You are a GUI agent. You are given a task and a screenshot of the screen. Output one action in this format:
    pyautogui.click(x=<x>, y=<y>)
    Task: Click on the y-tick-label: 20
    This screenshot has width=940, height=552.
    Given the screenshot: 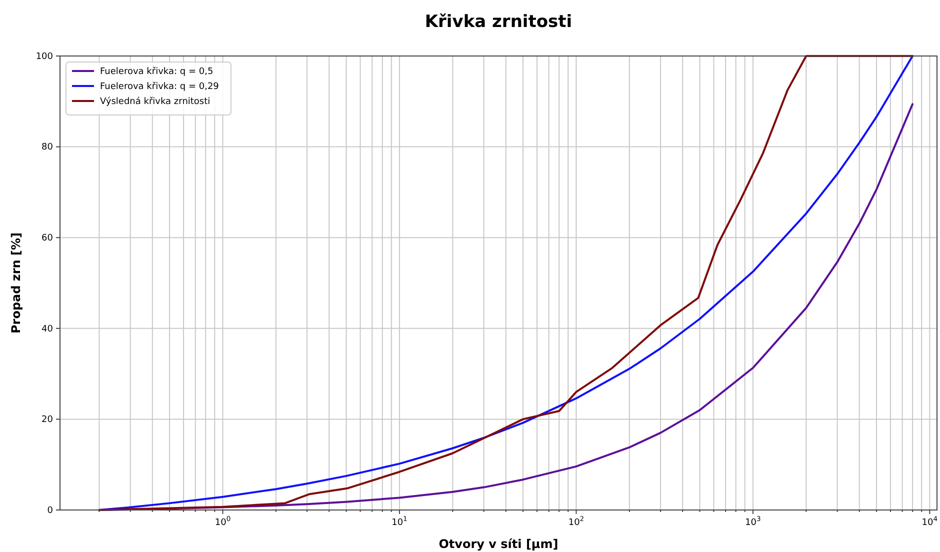 What is the action you would take?
    pyautogui.click(x=48, y=420)
    